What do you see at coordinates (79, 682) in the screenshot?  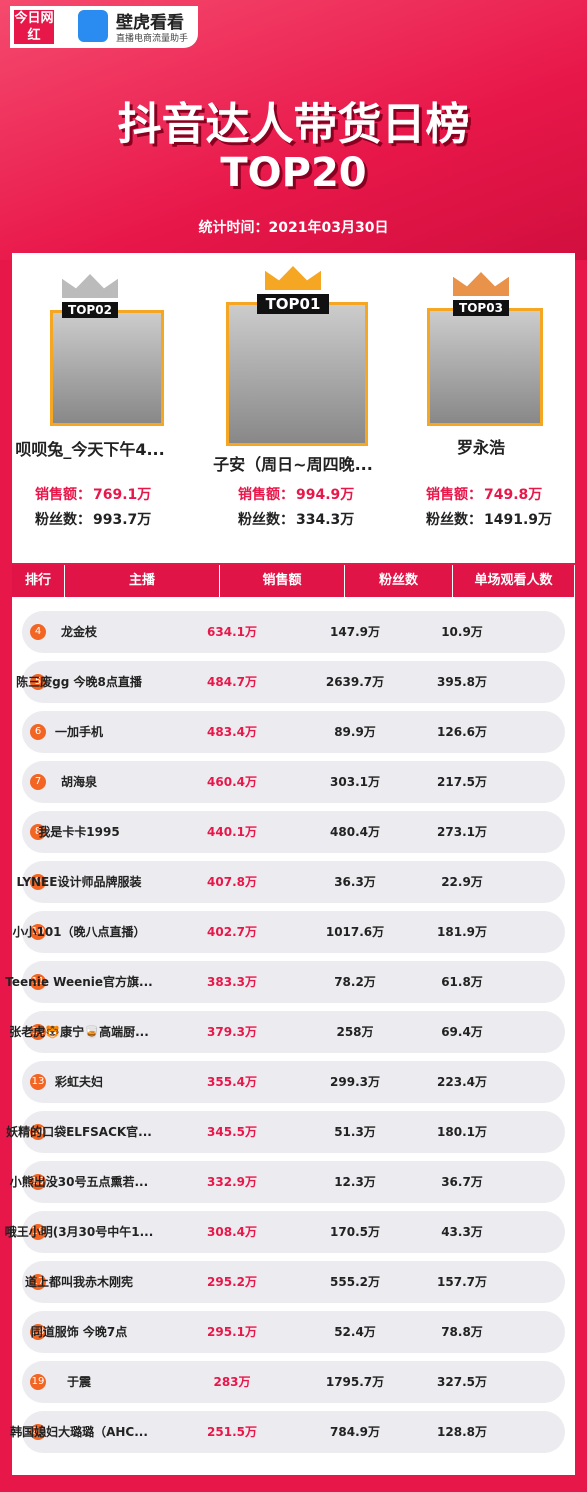 I see `cell: 陈三废gg 今晚8点直播` at bounding box center [79, 682].